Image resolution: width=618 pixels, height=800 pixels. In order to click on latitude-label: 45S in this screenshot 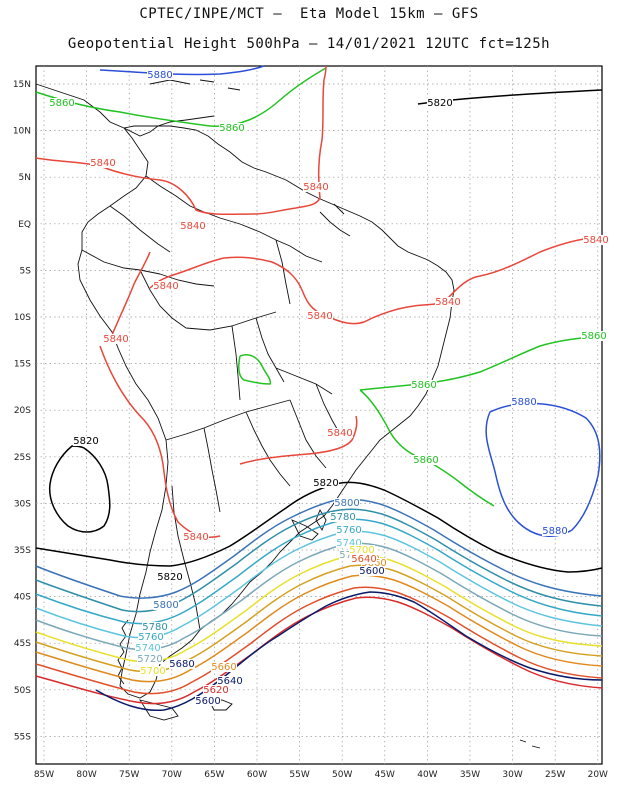, I will do `click(22, 644)`.